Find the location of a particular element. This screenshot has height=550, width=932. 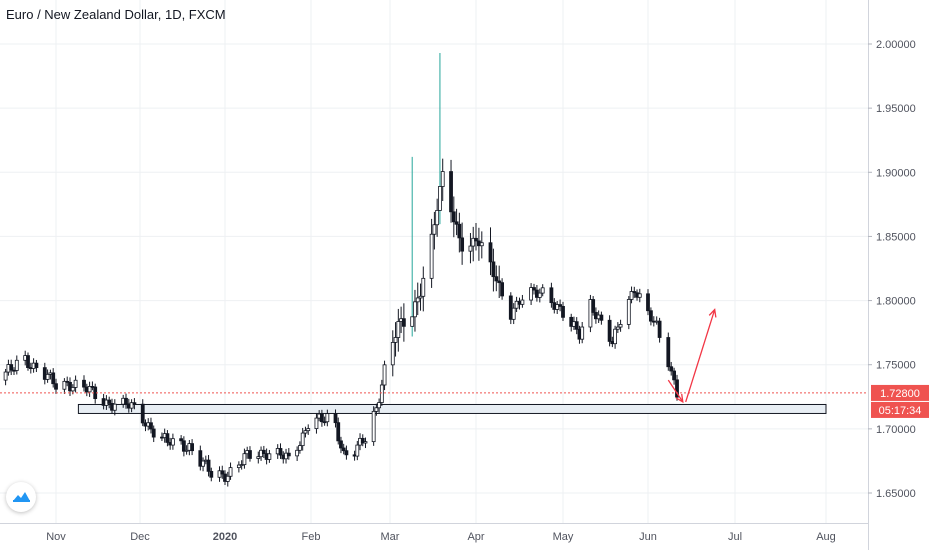

y-tick-label-7: 1.65000 is located at coordinates (896, 494).